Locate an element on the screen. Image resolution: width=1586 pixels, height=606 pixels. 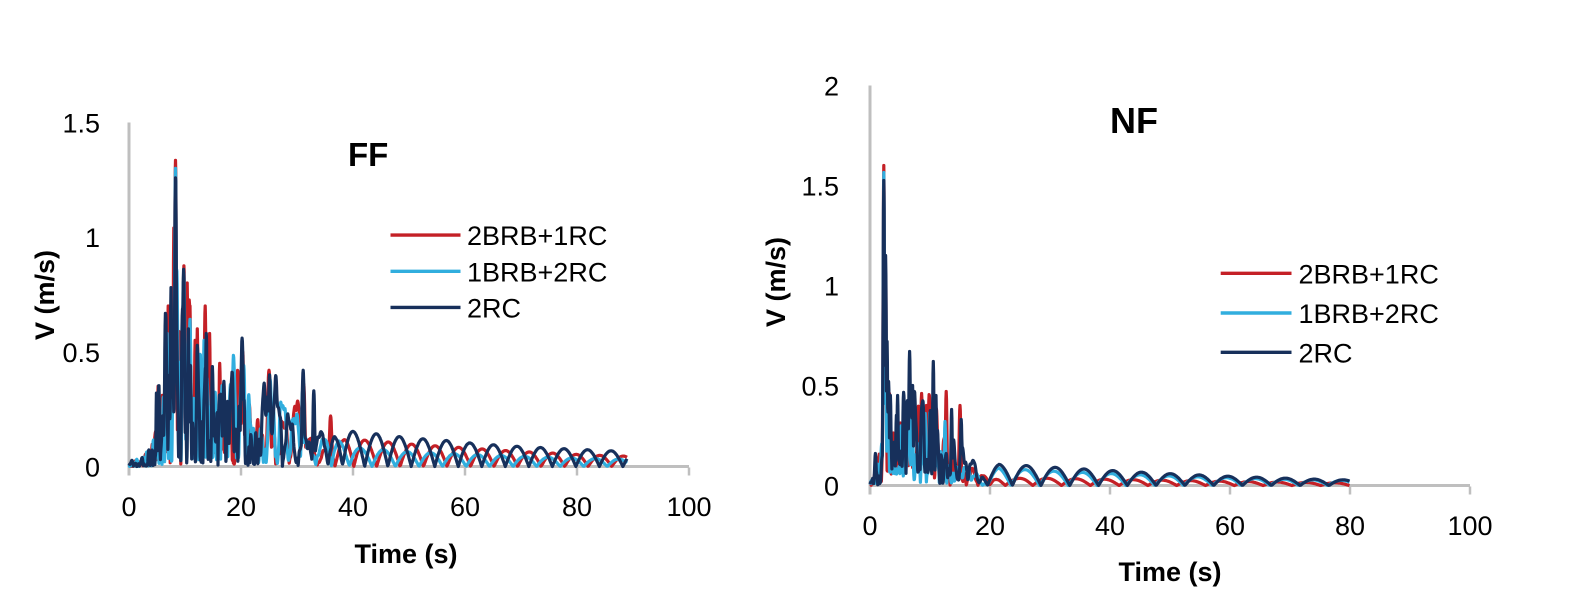
svg-text: 2 is located at coordinates (831, 87).